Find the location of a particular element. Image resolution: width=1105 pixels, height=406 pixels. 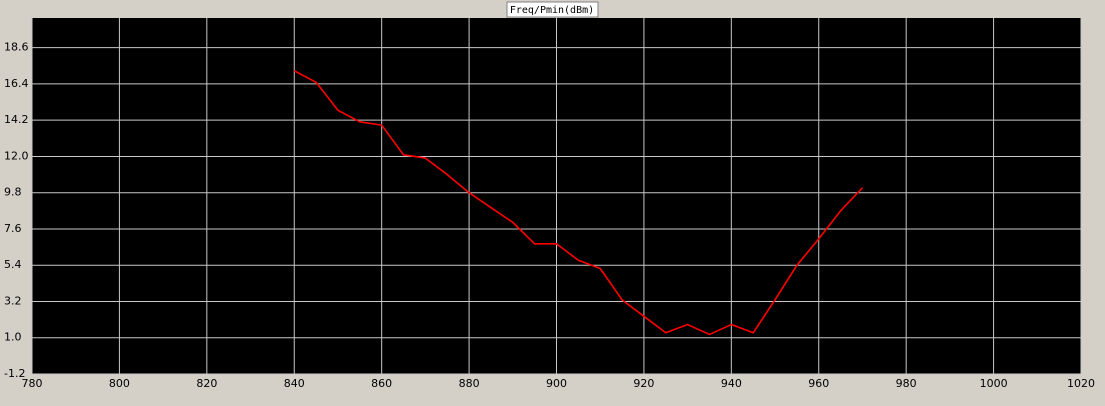

y-tick-label: 18.6 is located at coordinates (16, 47).